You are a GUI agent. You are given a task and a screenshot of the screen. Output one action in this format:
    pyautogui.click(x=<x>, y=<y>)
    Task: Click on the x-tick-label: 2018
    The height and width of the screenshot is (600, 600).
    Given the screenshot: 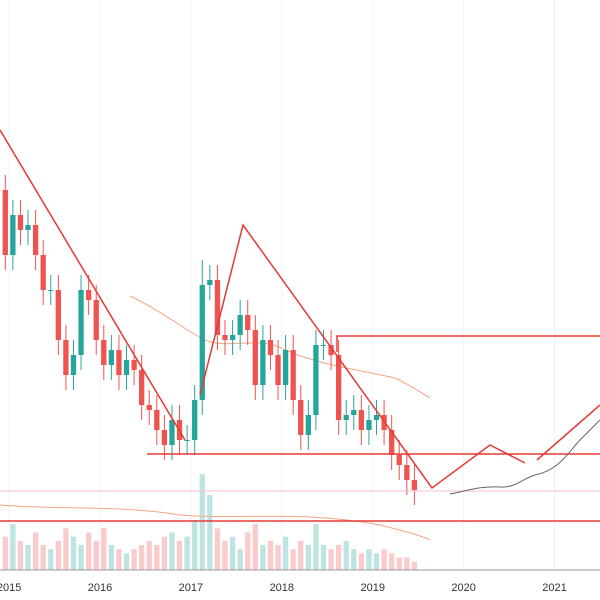 What is the action you would take?
    pyautogui.click(x=282, y=588)
    